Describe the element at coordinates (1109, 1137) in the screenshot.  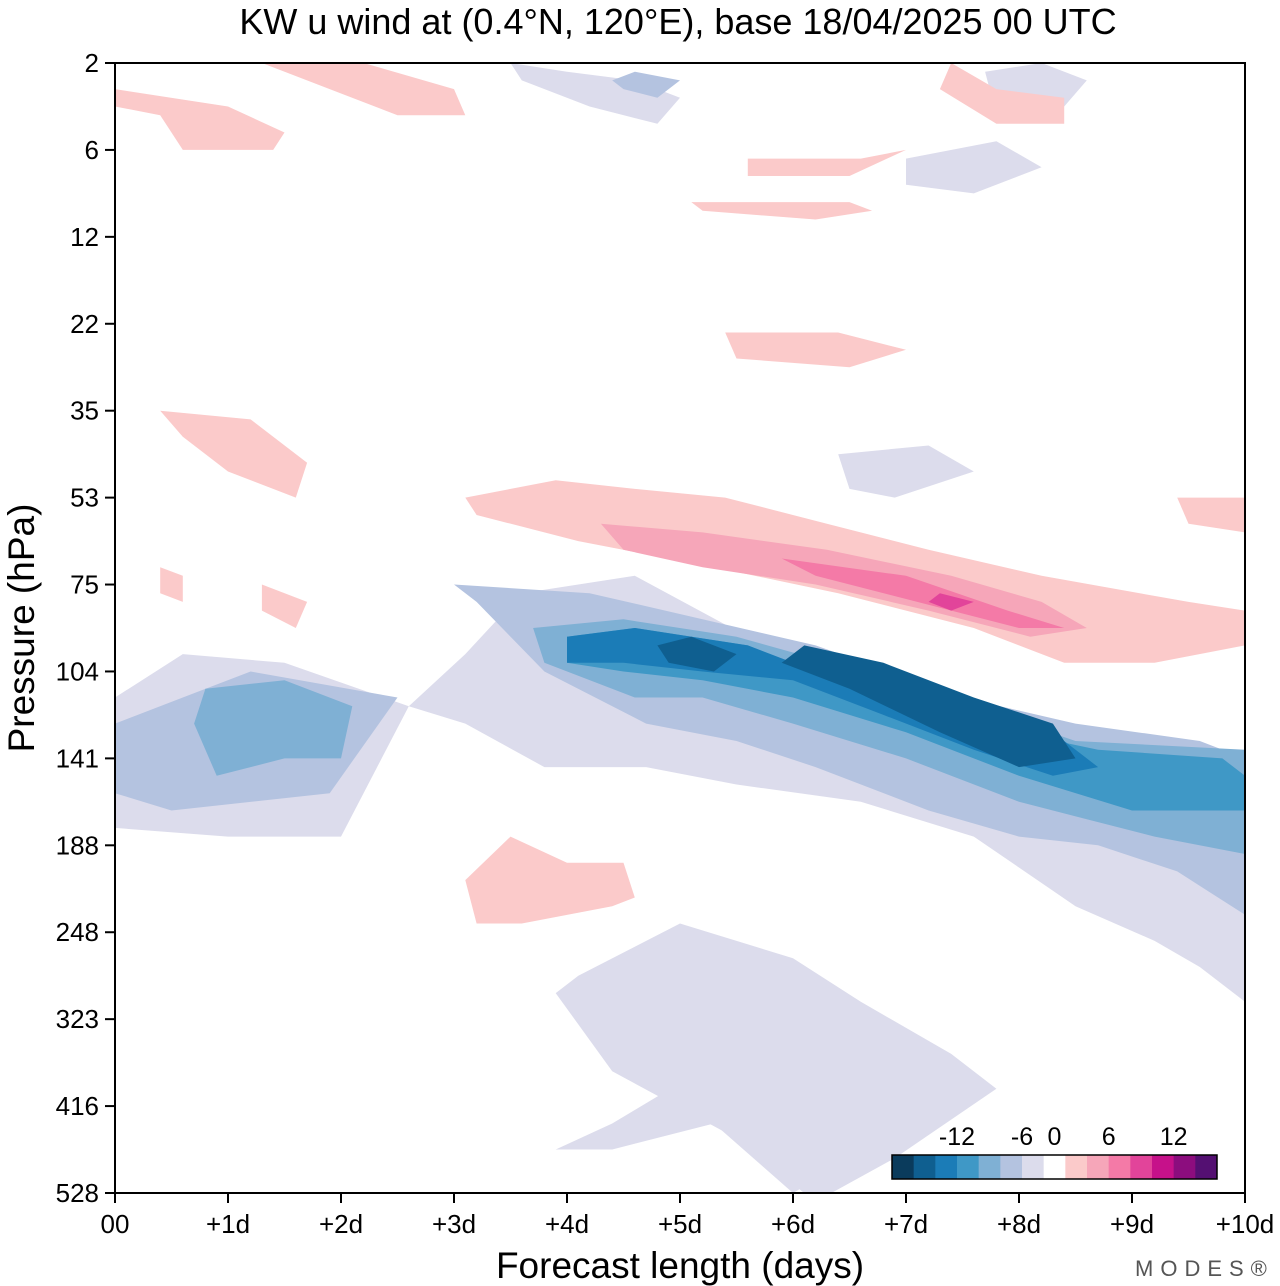
I see `colorbar-label-3: 6` at that location.